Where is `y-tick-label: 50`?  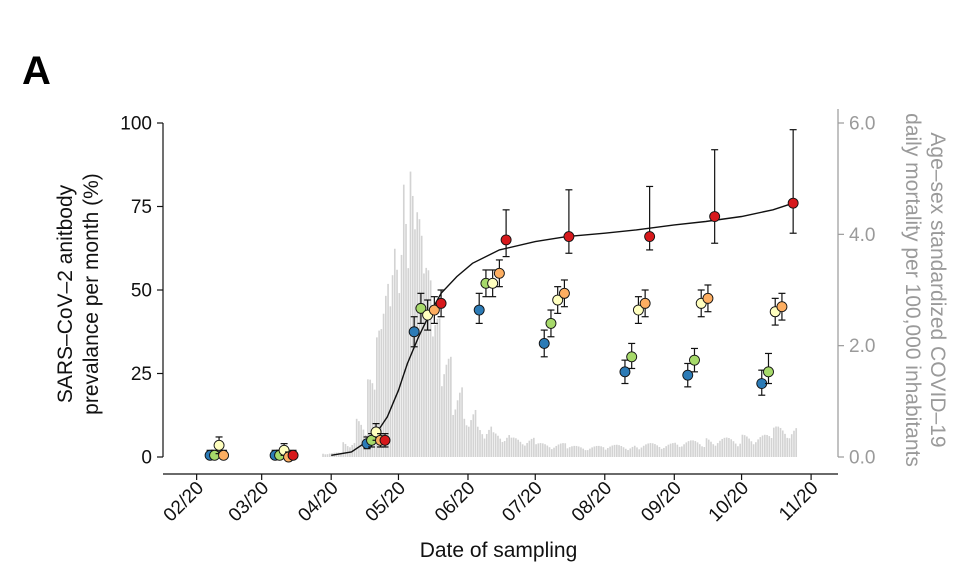
y-tick-label: 50 is located at coordinates (141, 291).